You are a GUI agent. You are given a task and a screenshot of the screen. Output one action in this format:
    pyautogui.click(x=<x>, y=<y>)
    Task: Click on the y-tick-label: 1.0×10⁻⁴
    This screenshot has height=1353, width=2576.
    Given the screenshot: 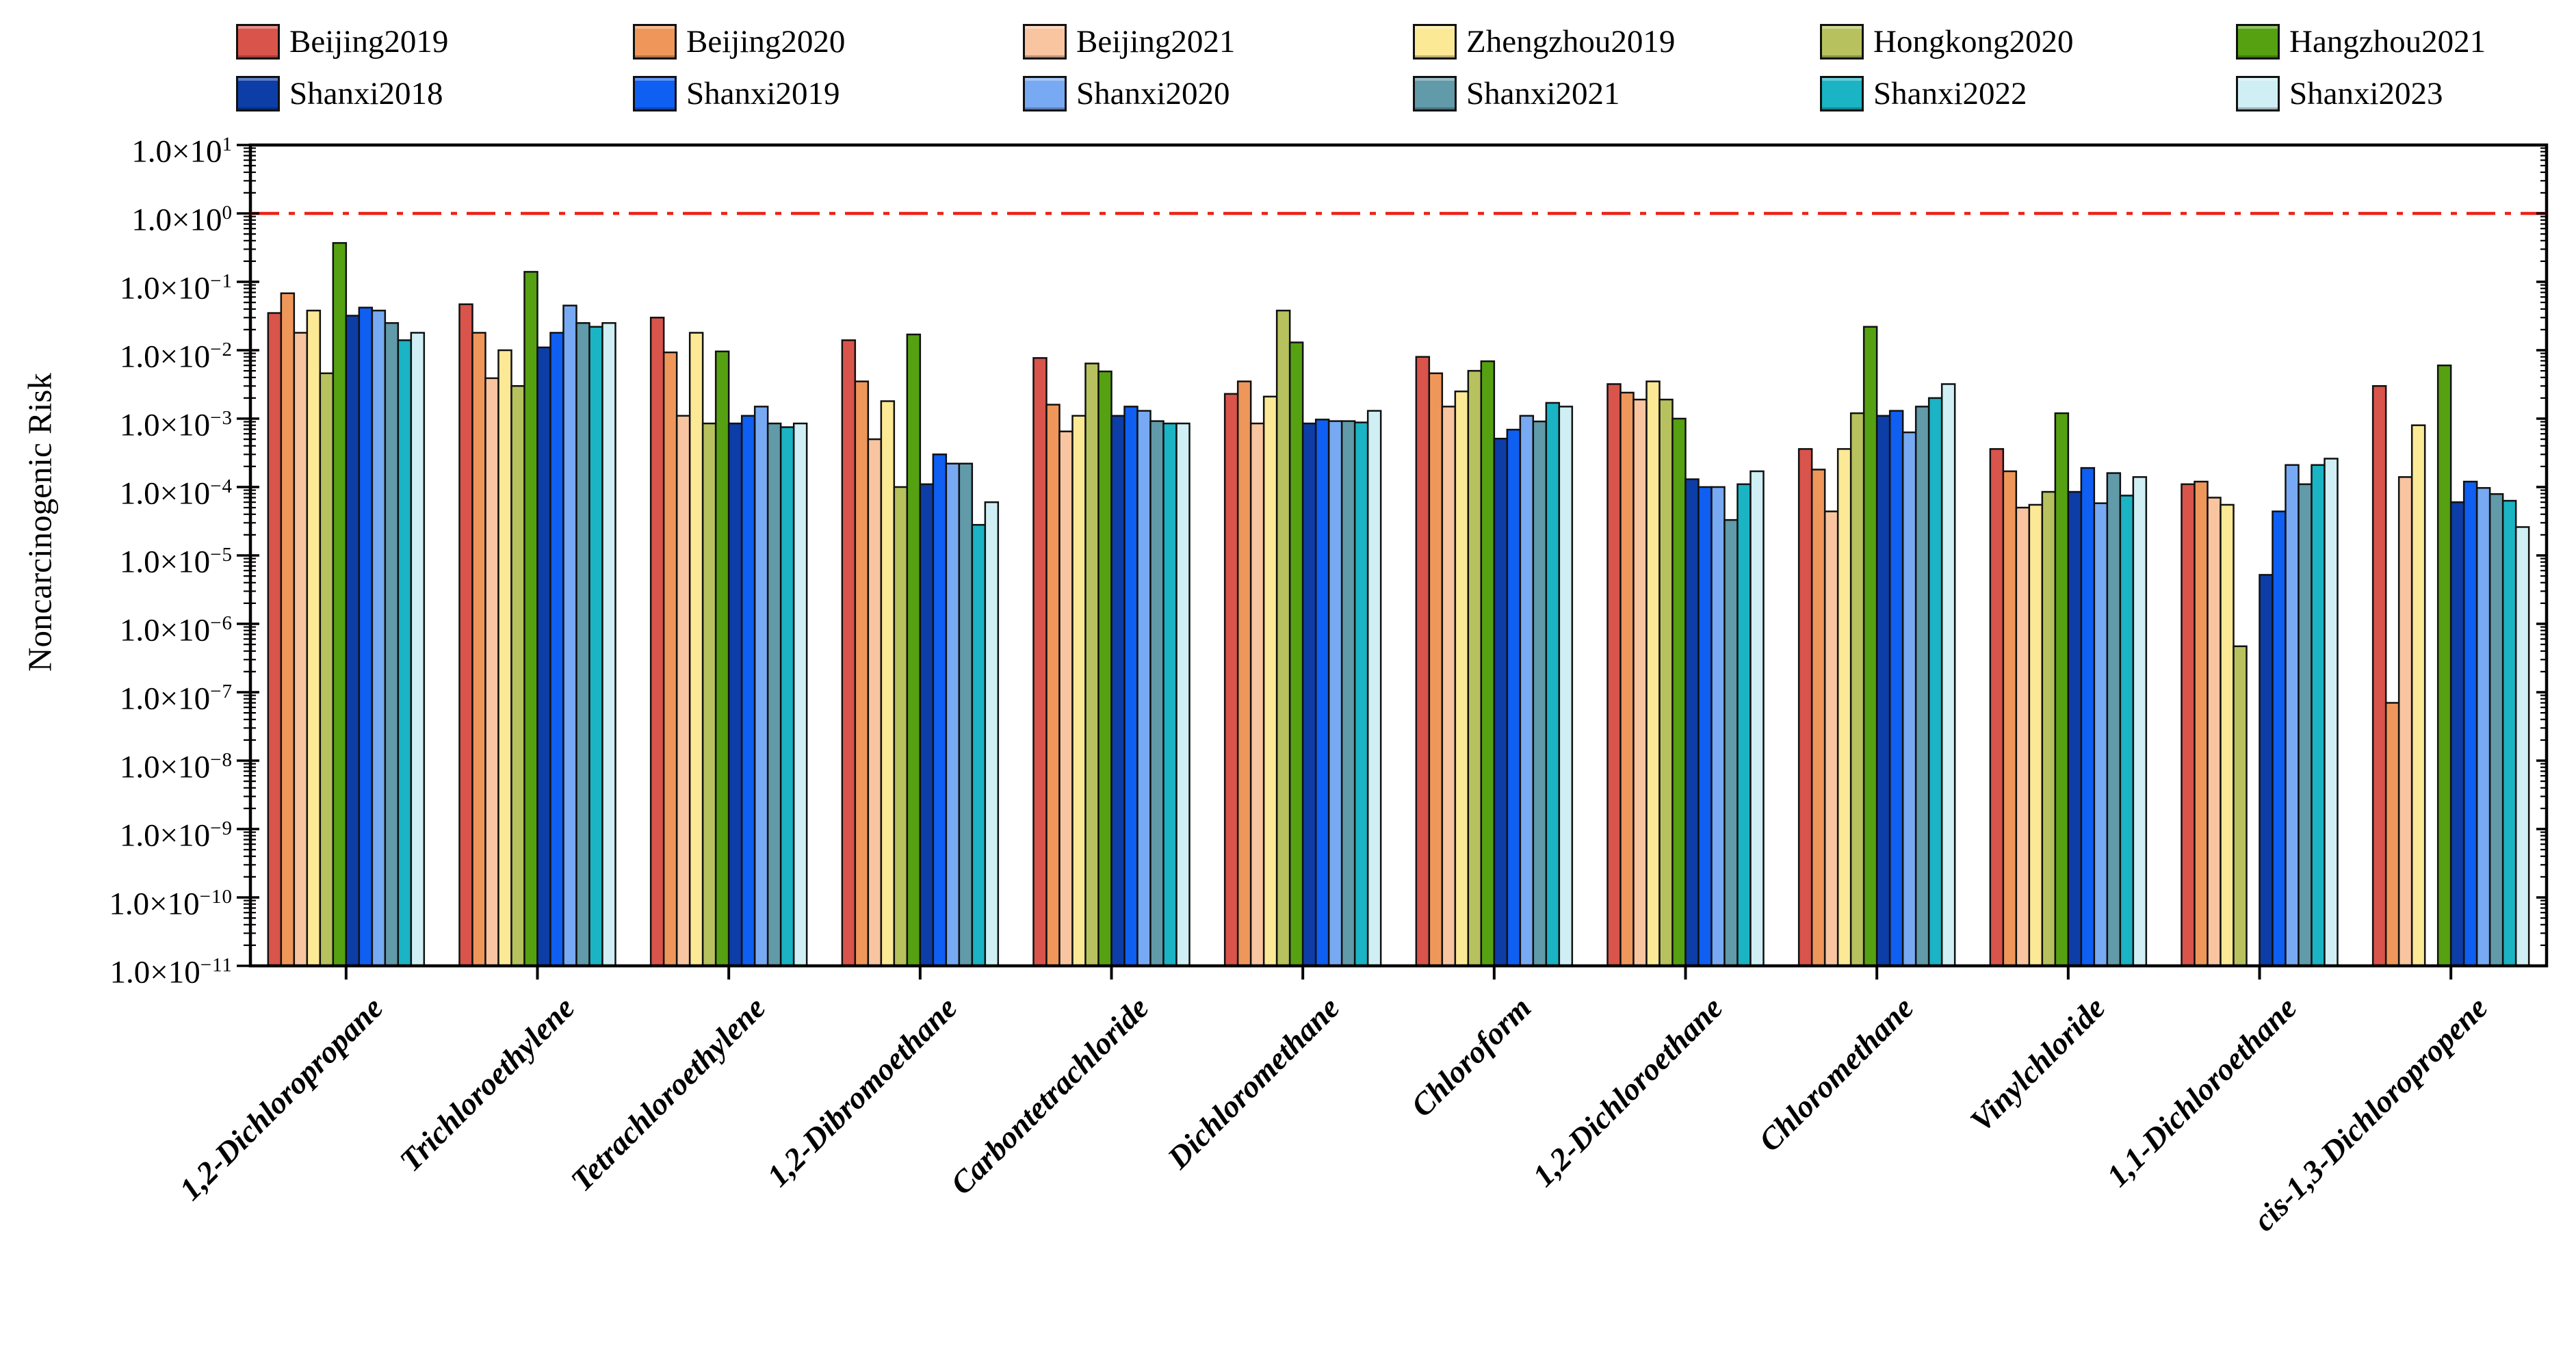 What is the action you would take?
    pyautogui.click(x=176, y=493)
    